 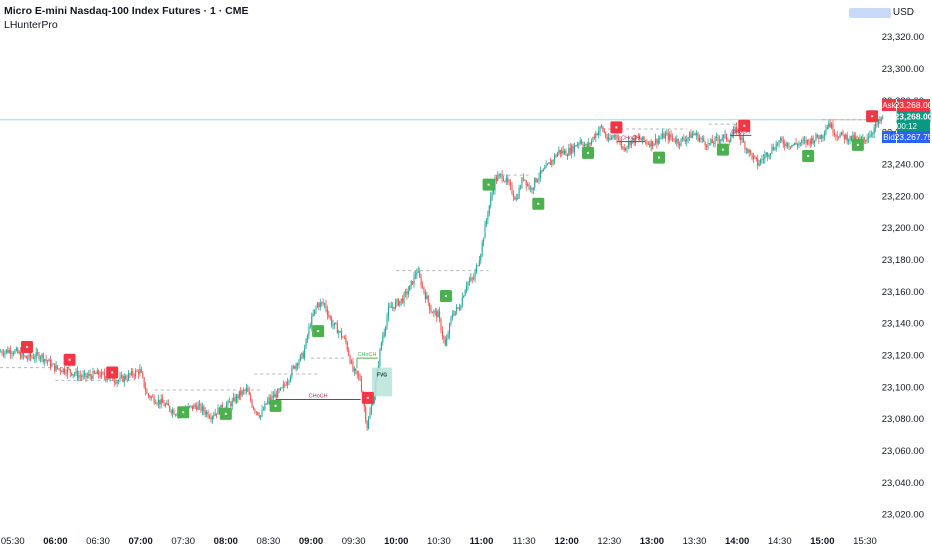 I want to click on ask-price-label: 23,268.00, so click(x=913, y=105).